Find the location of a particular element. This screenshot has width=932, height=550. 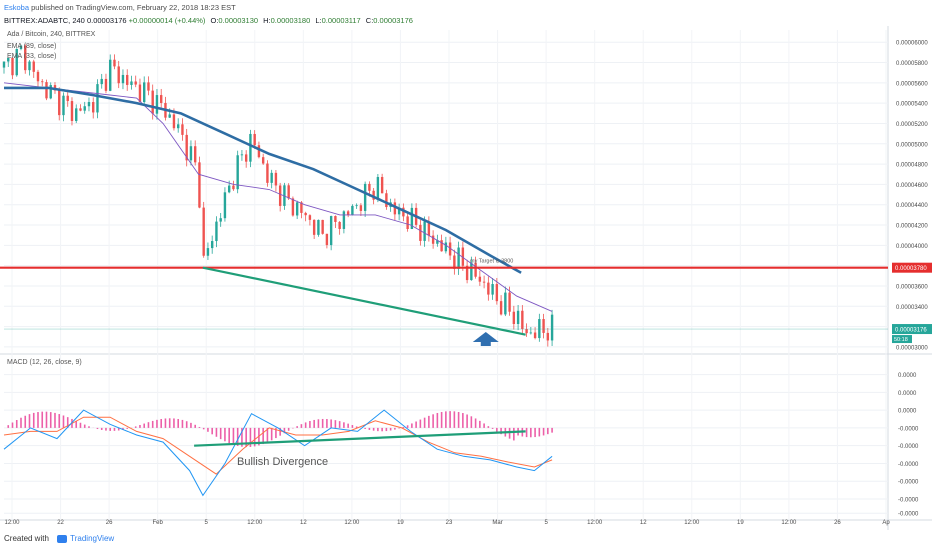

ema-fast-legend: EMA (33, close) is located at coordinates (32, 56).